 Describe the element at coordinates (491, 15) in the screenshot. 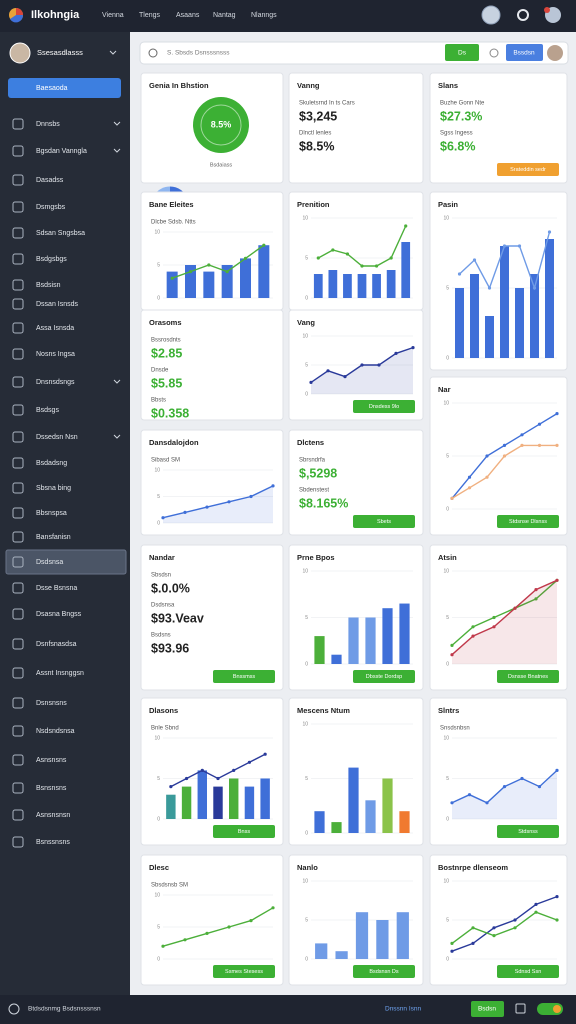

I see `avatar` at that location.